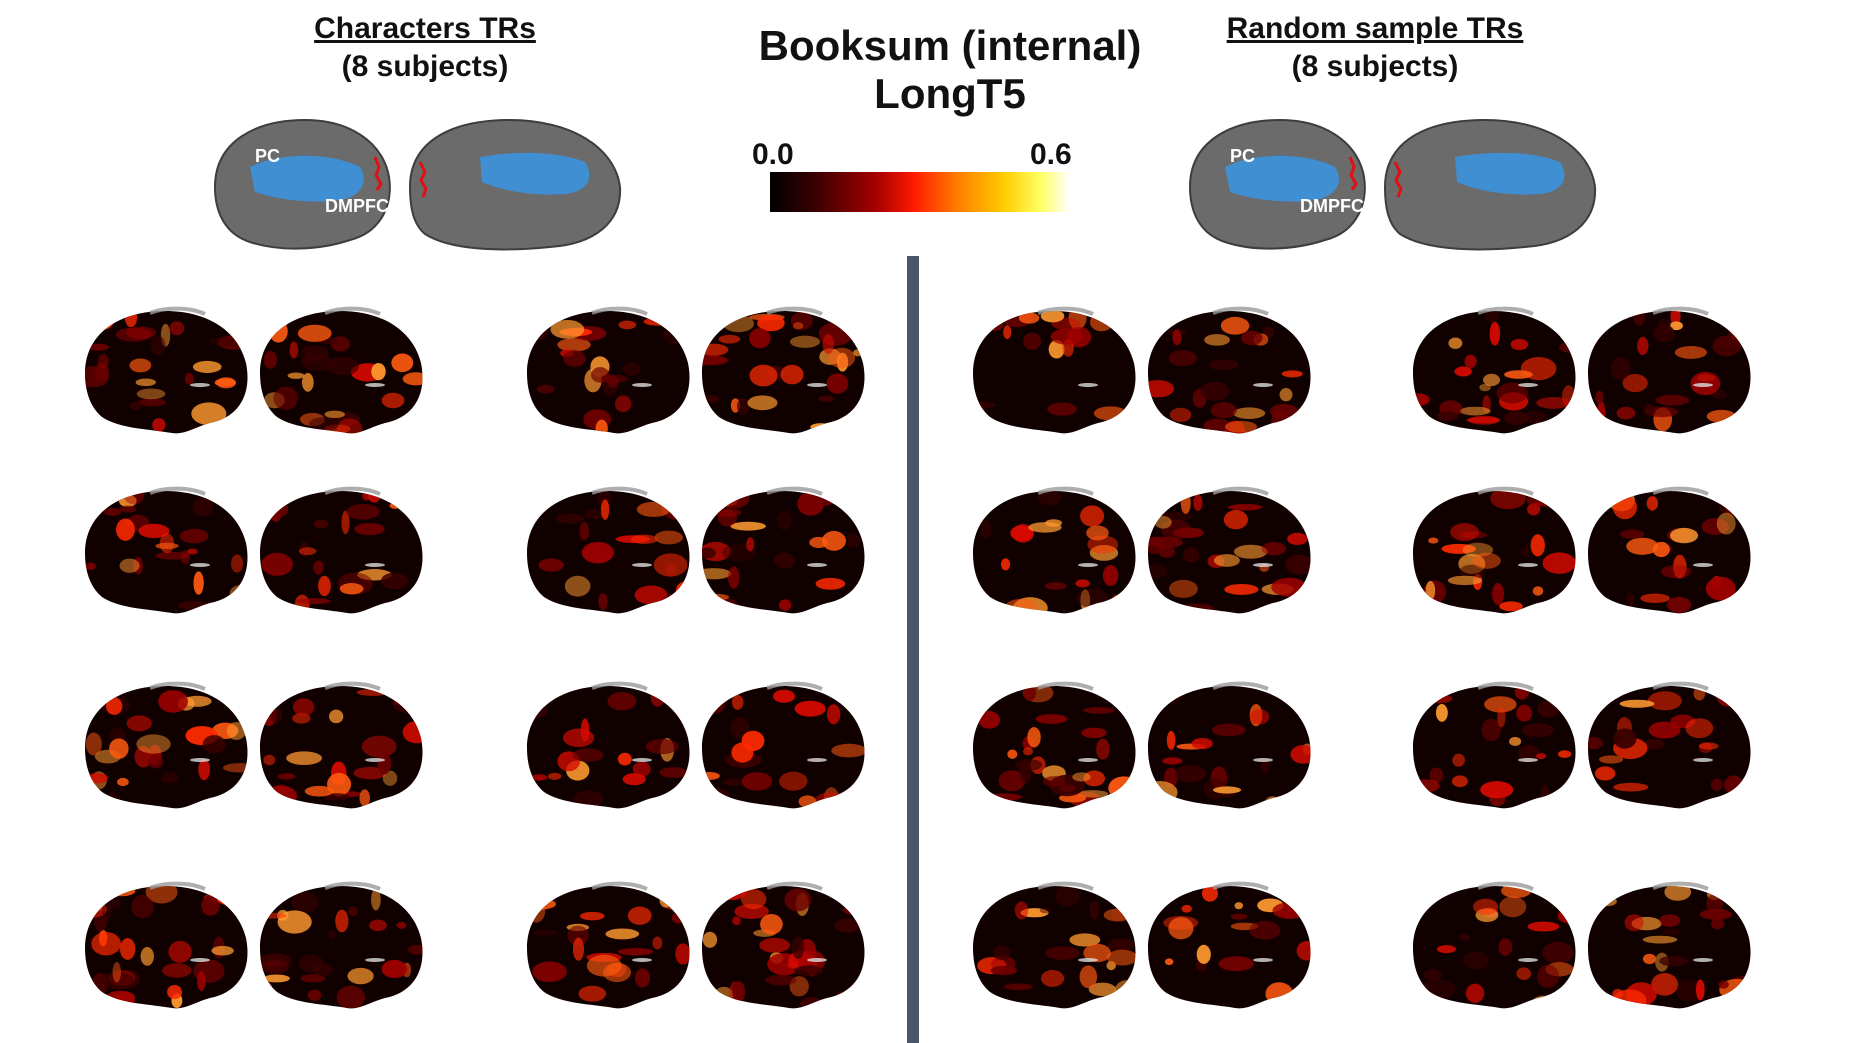 The height and width of the screenshot is (1043, 1849). I want to click on left-panel-subtitle: (8 subjects), so click(425, 66).